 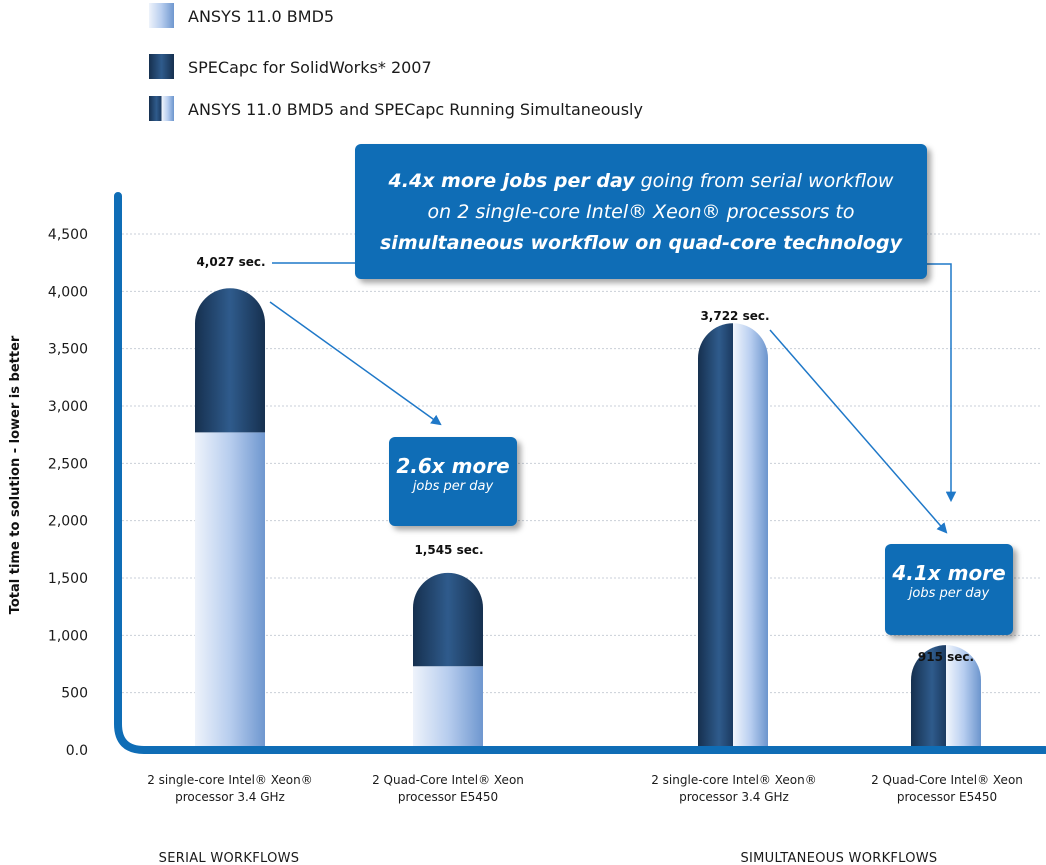 What do you see at coordinates (68, 579) in the screenshot?
I see `y-tick-label-1500: 1,500` at bounding box center [68, 579].